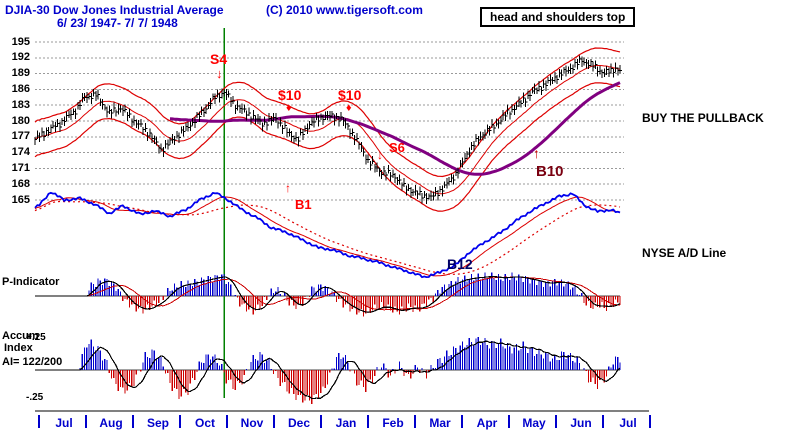  I want to click on buy-pullback-label: BUY THE PULLBACK, so click(703, 118).